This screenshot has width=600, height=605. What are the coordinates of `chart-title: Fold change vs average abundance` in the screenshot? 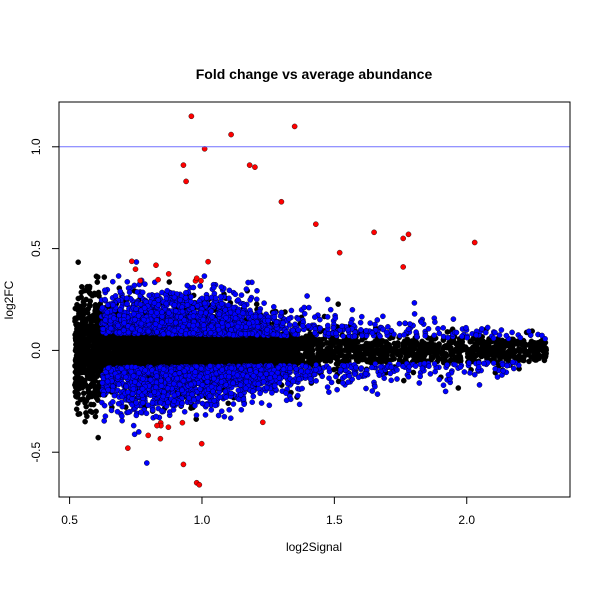 It's located at (314, 74).